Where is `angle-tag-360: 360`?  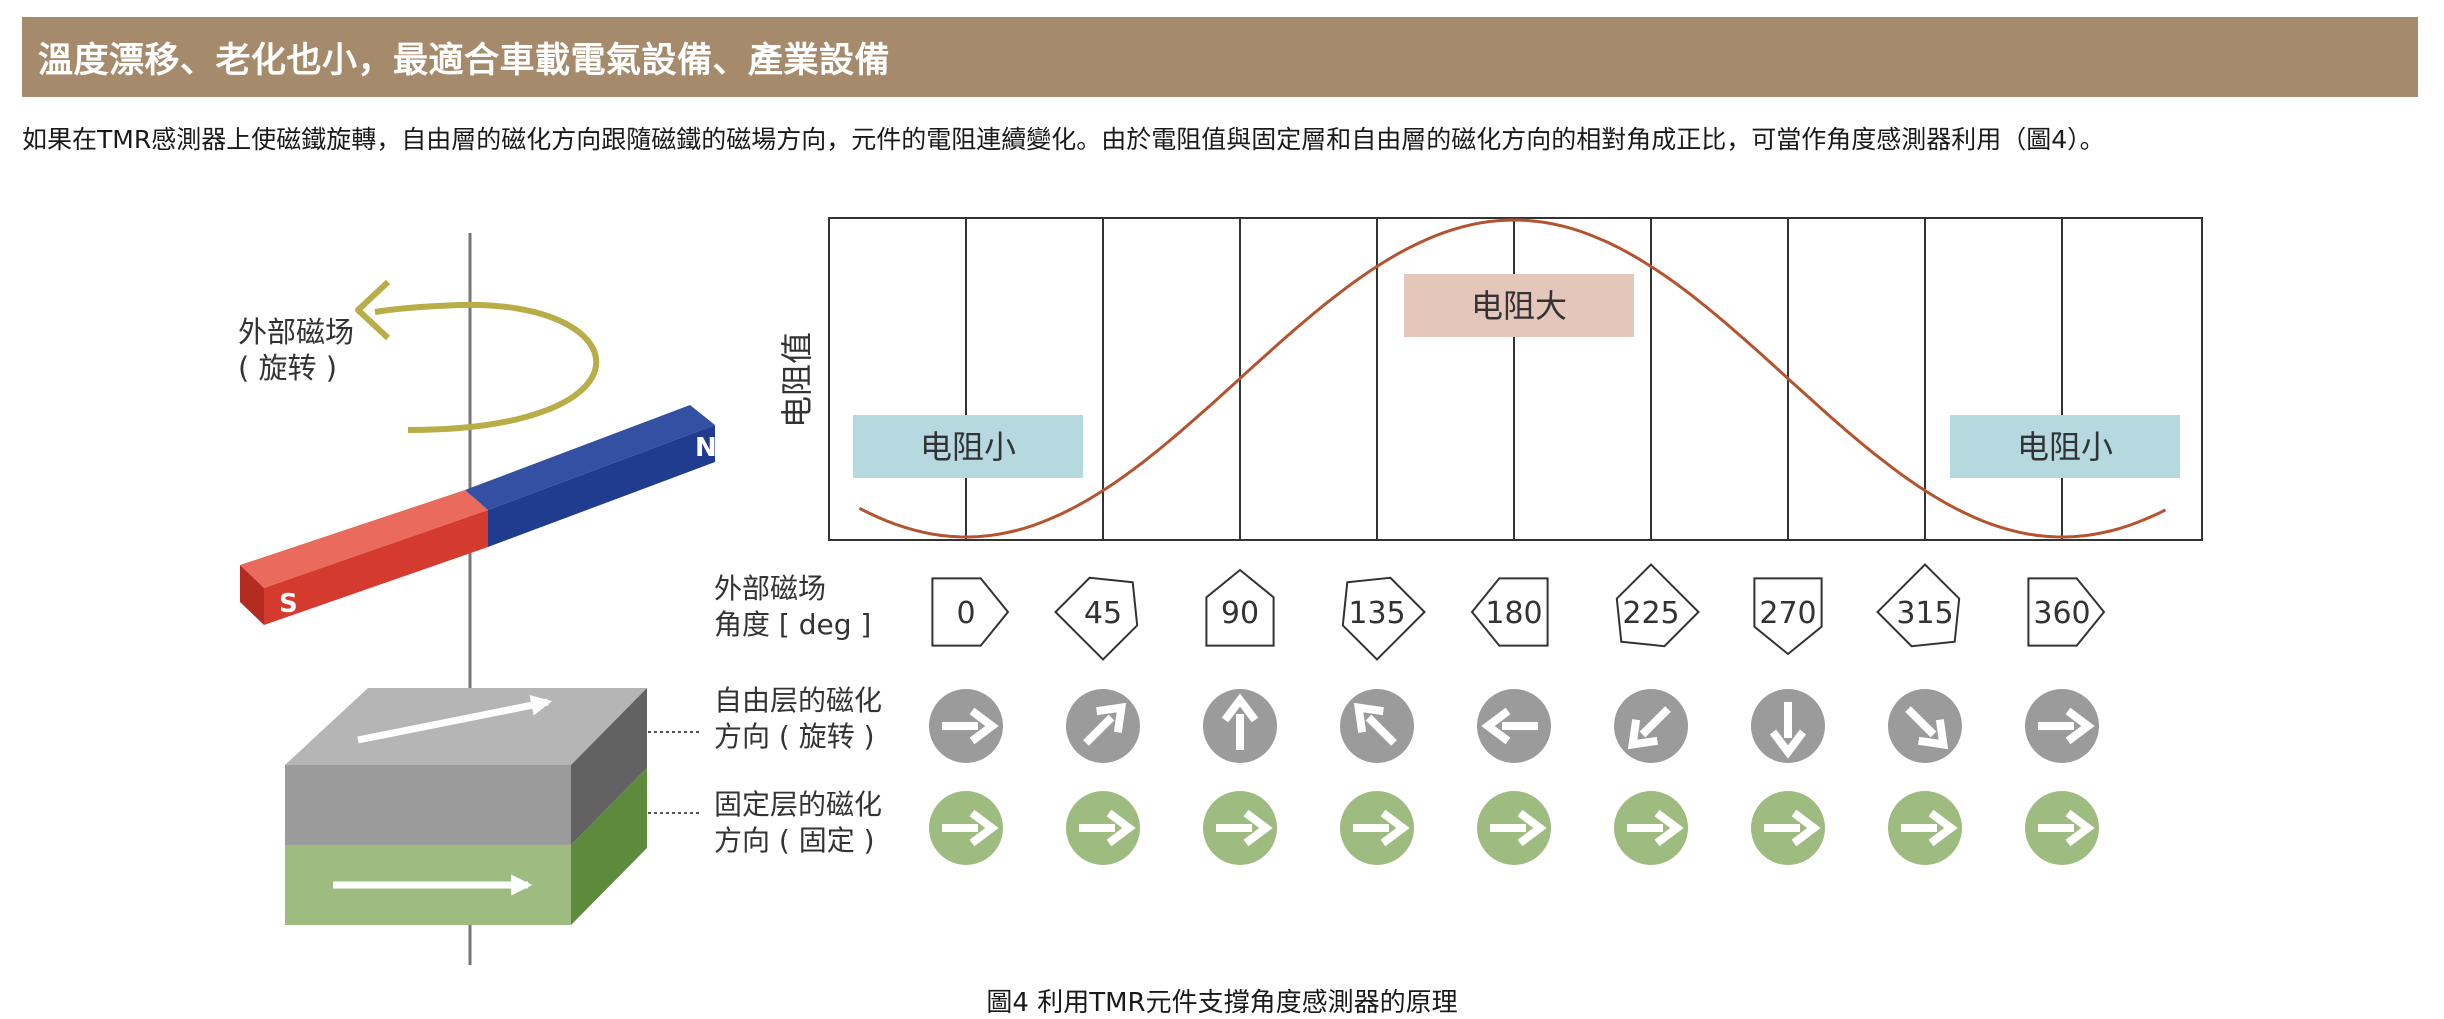 angle-tag-360: 360 is located at coordinates (2066, 612).